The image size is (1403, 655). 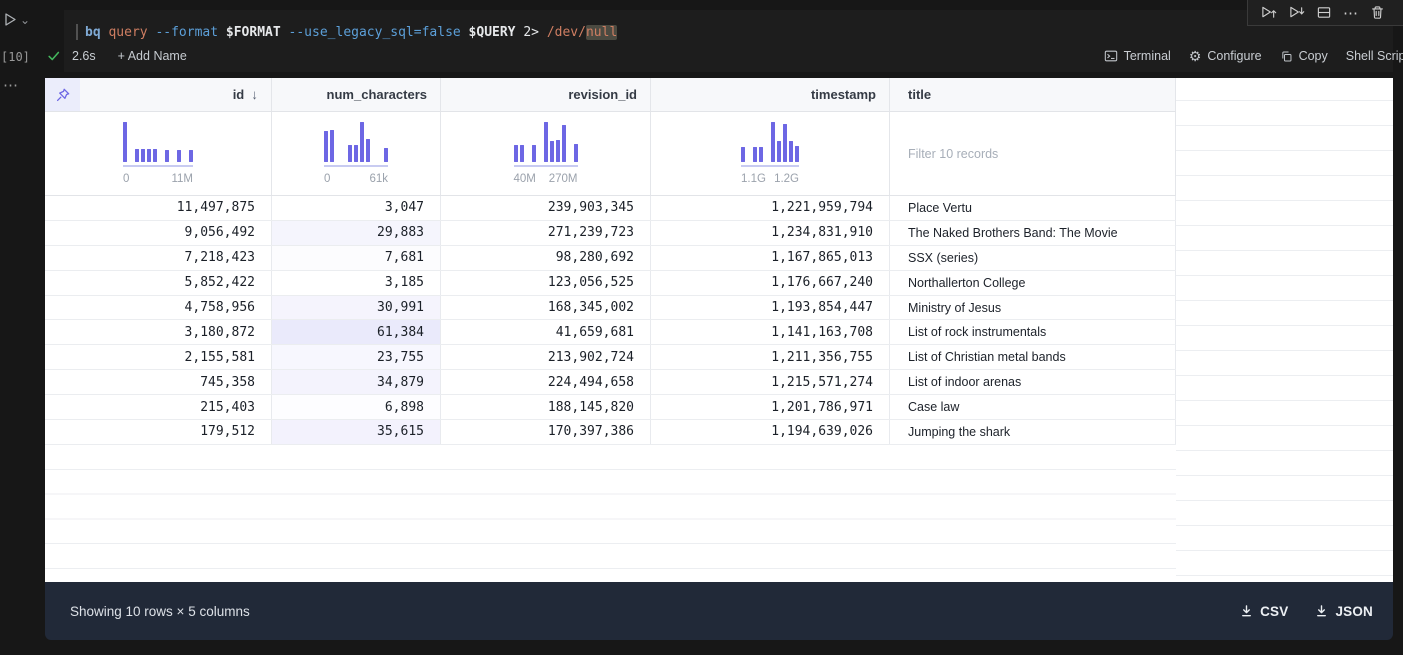 I want to click on column-header-revision_id: revision_id, so click(x=546, y=94).